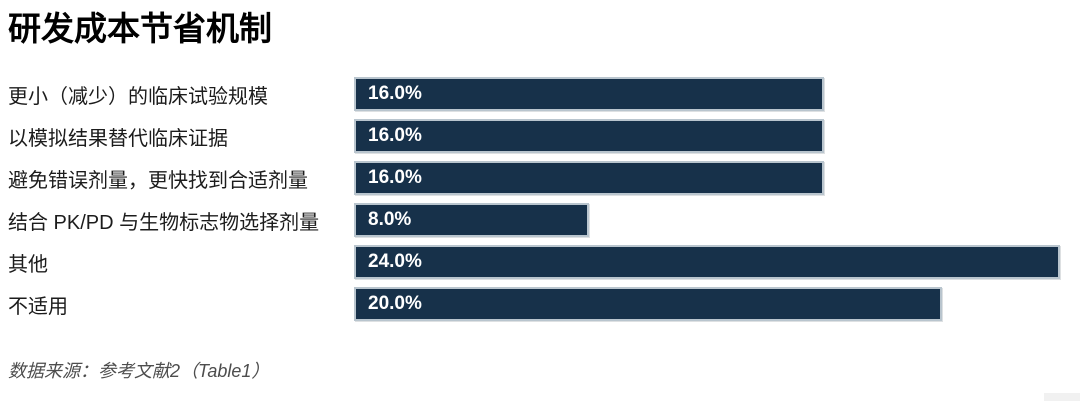 The height and width of the screenshot is (401, 1080). What do you see at coordinates (138, 96) in the screenshot?
I see `category-label: 更小（减少）的临床试验规模` at bounding box center [138, 96].